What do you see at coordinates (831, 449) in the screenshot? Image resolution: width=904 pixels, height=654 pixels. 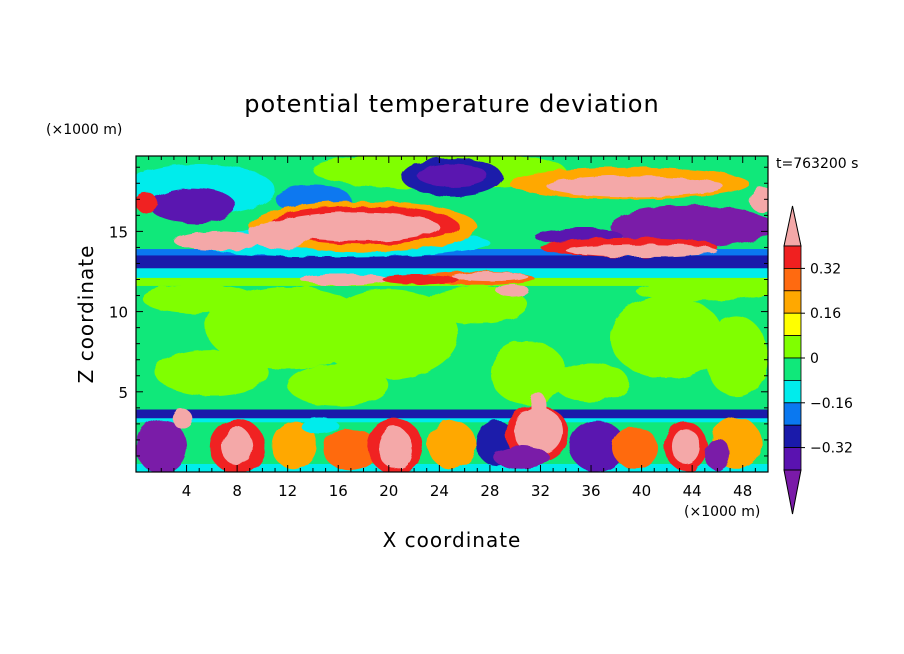 I see `colorbar-tick-label: −0.32` at bounding box center [831, 449].